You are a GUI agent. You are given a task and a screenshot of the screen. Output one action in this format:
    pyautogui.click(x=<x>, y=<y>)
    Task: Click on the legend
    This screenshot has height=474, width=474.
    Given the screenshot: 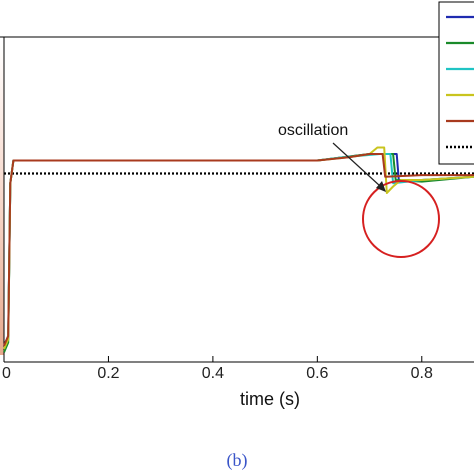 What is the action you would take?
    pyautogui.click(x=456, y=83)
    